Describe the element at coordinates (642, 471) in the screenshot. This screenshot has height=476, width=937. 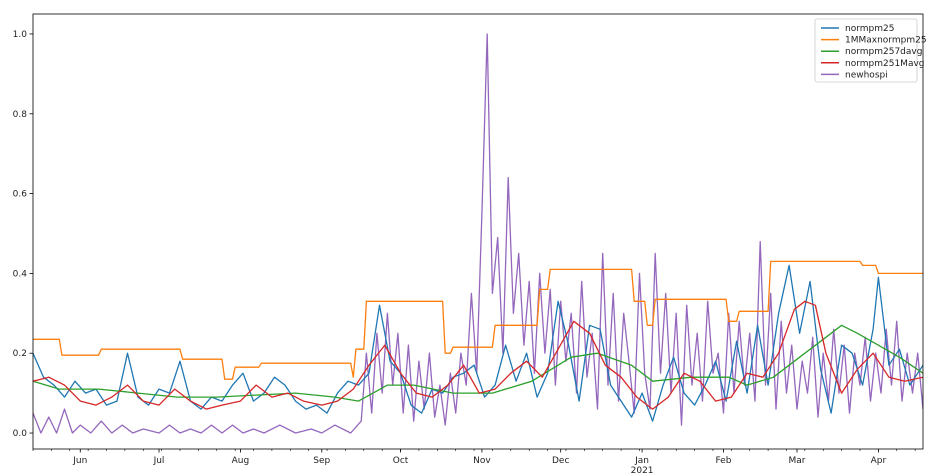
I see `x-tick-year-label: 2021` at that location.